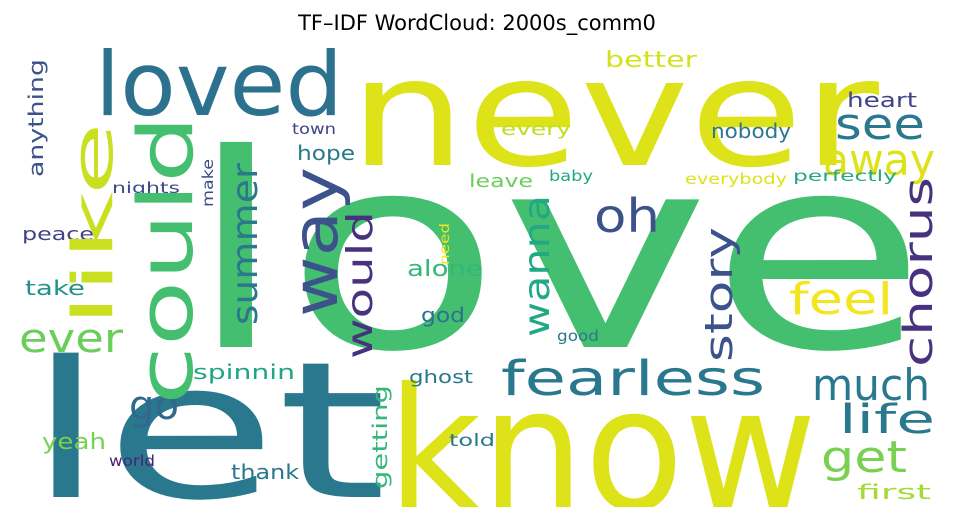 The width and height of the screenshot is (954, 523). I want to click on word-could: could, so click(165, 260).